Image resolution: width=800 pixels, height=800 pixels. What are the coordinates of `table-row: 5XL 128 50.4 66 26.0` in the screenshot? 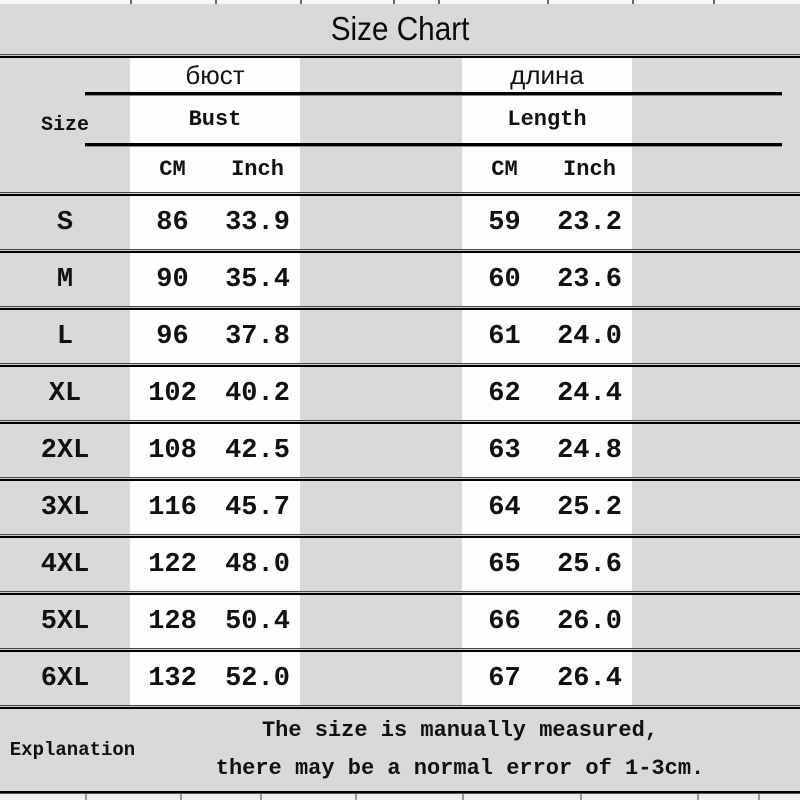 It's located at (400, 623).